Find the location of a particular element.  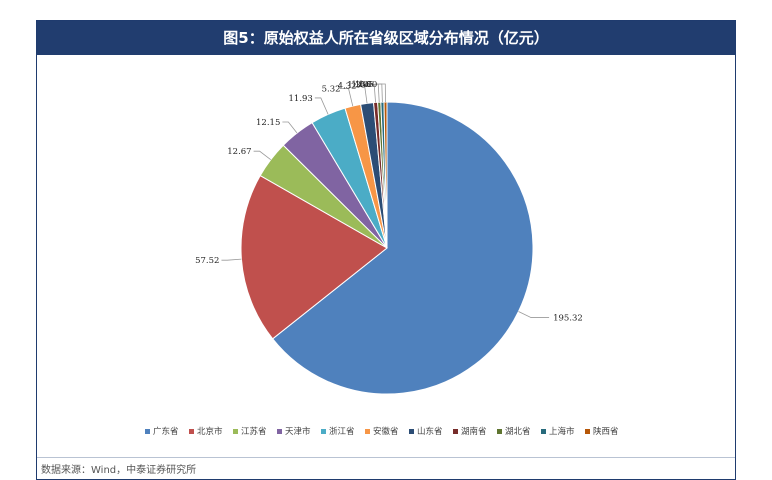

legend-label-1: 广东省 is located at coordinates (166, 431).